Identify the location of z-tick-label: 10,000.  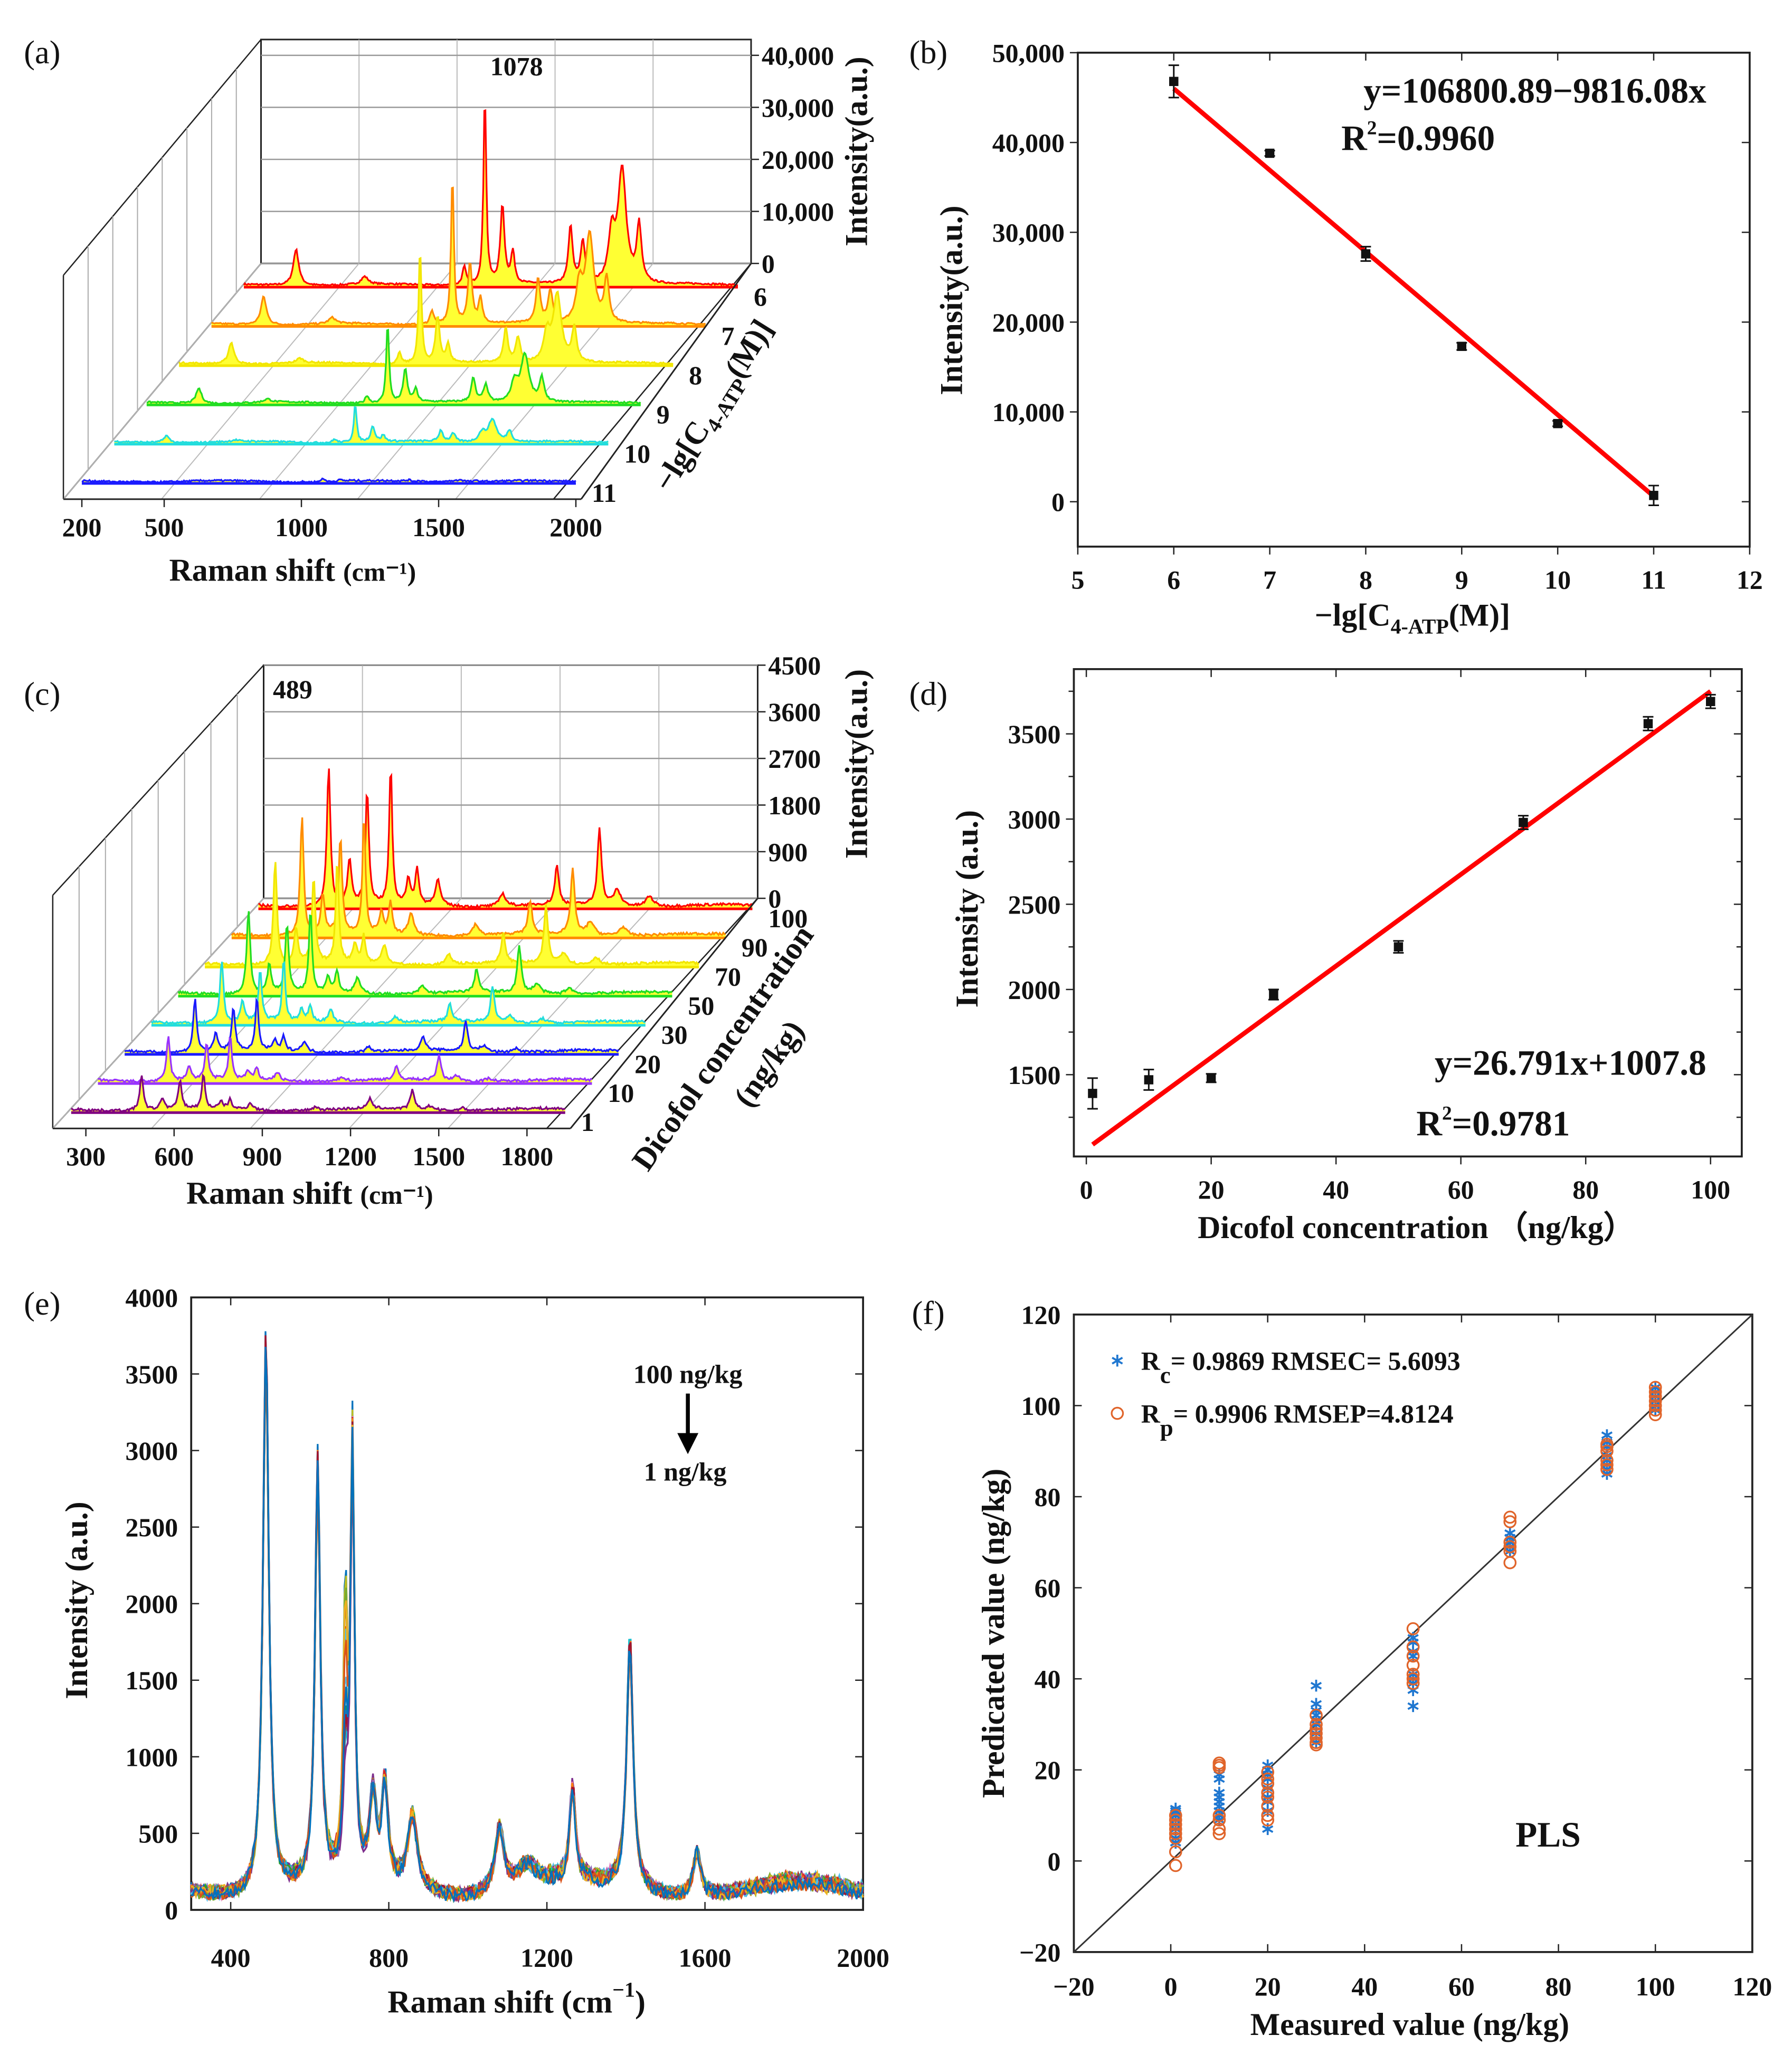
(798, 211).